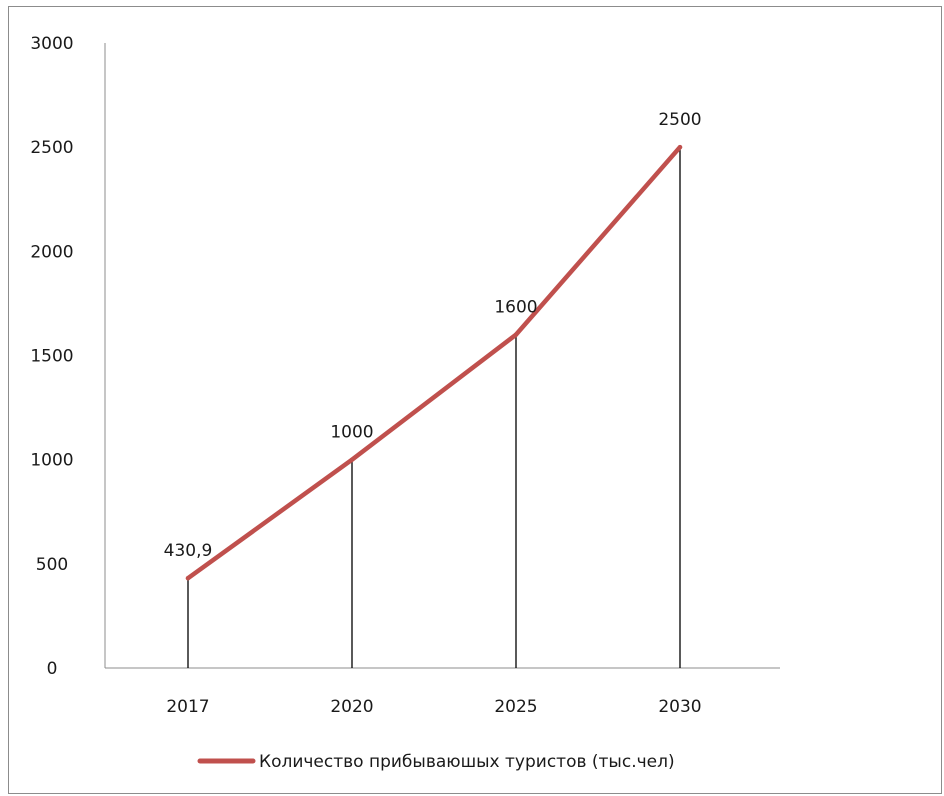  Describe the element at coordinates (52, 565) in the screenshot. I see `y-tick-label: 500` at that location.